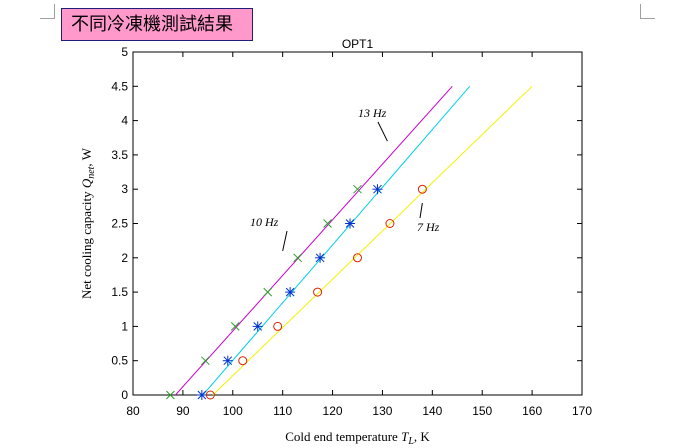  What do you see at coordinates (133, 411) in the screenshot?
I see `x-tick-label: 80` at bounding box center [133, 411].